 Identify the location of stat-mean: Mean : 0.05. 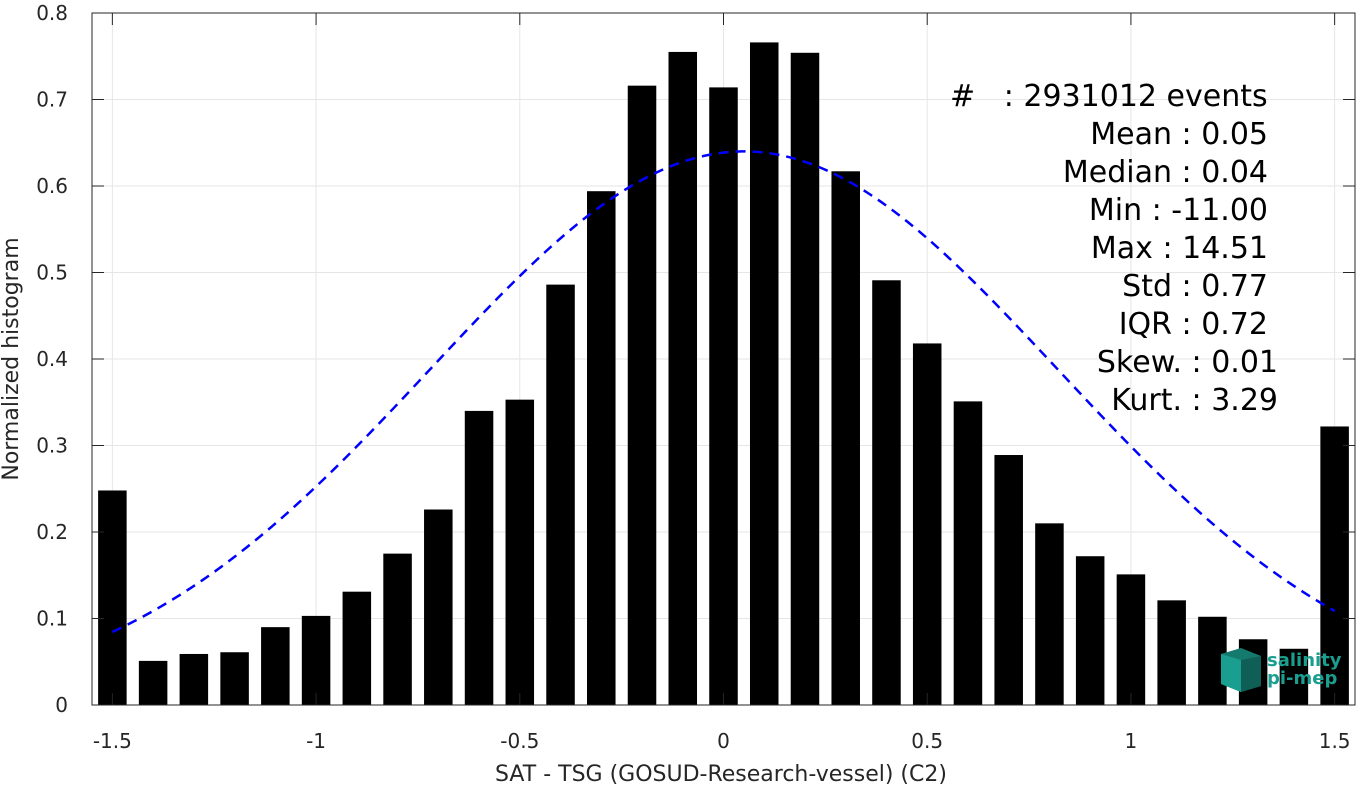
(1179, 134).